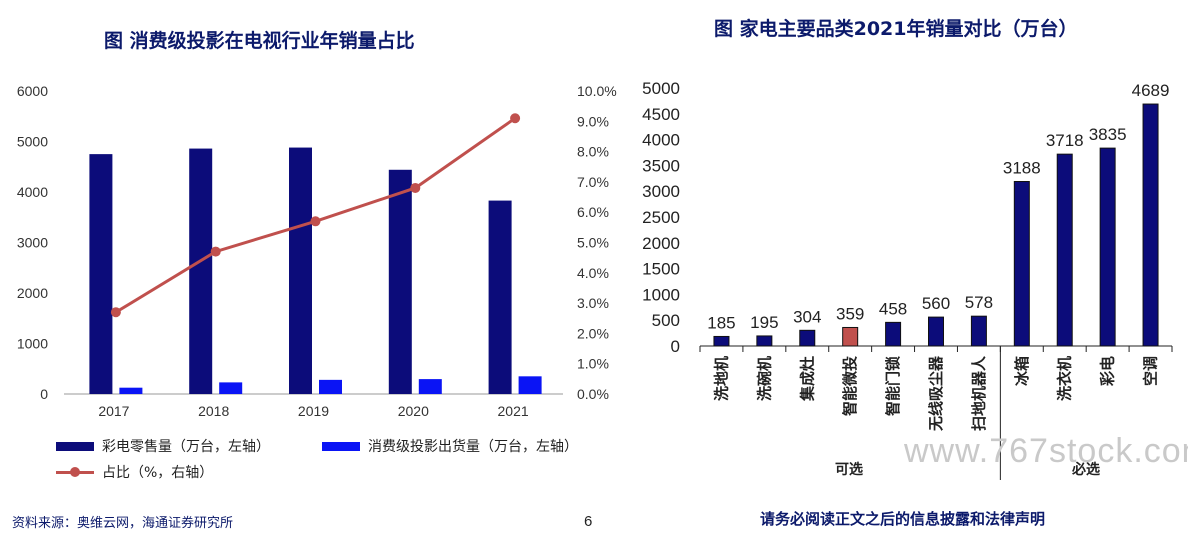 Image resolution: width=1188 pixels, height=540 pixels. What do you see at coordinates (1108, 371) in the screenshot?
I see `x-tick-label-彩电: 彩电` at bounding box center [1108, 371].